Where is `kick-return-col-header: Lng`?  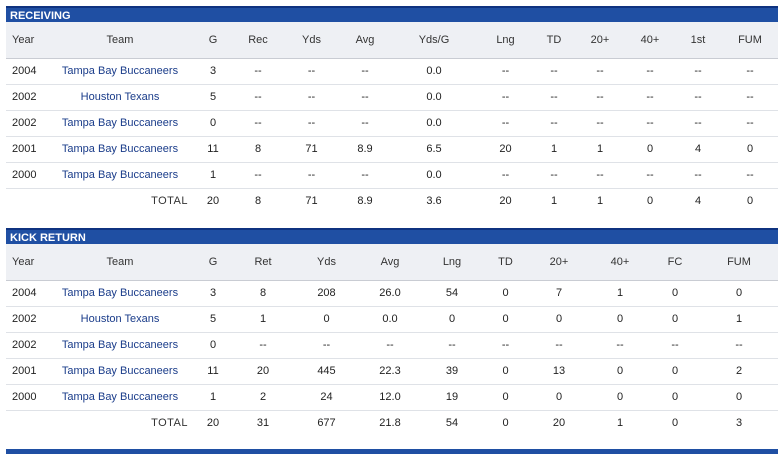 kick-return-col-header: Lng is located at coordinates (452, 262).